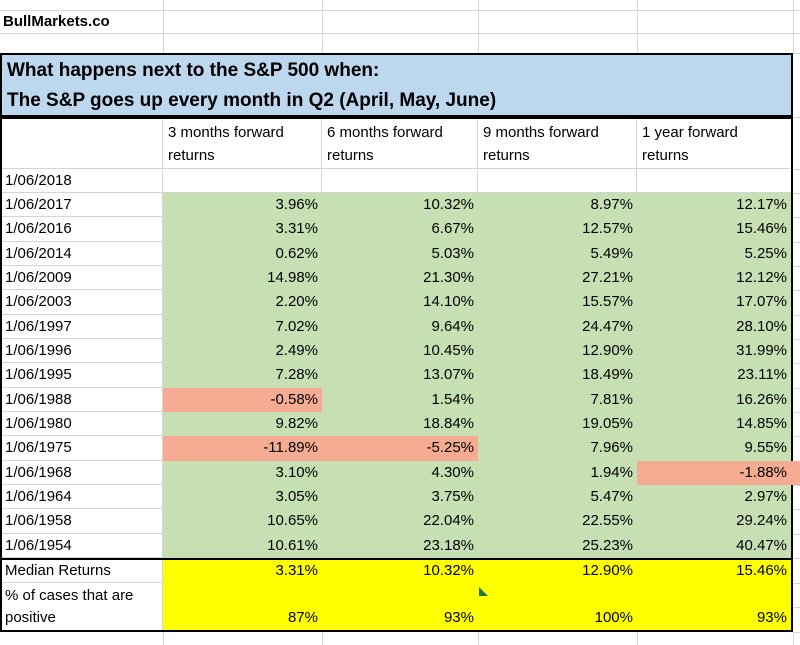  What do you see at coordinates (400, 472) in the screenshot?
I see `value-cell: 4.30%` at bounding box center [400, 472].